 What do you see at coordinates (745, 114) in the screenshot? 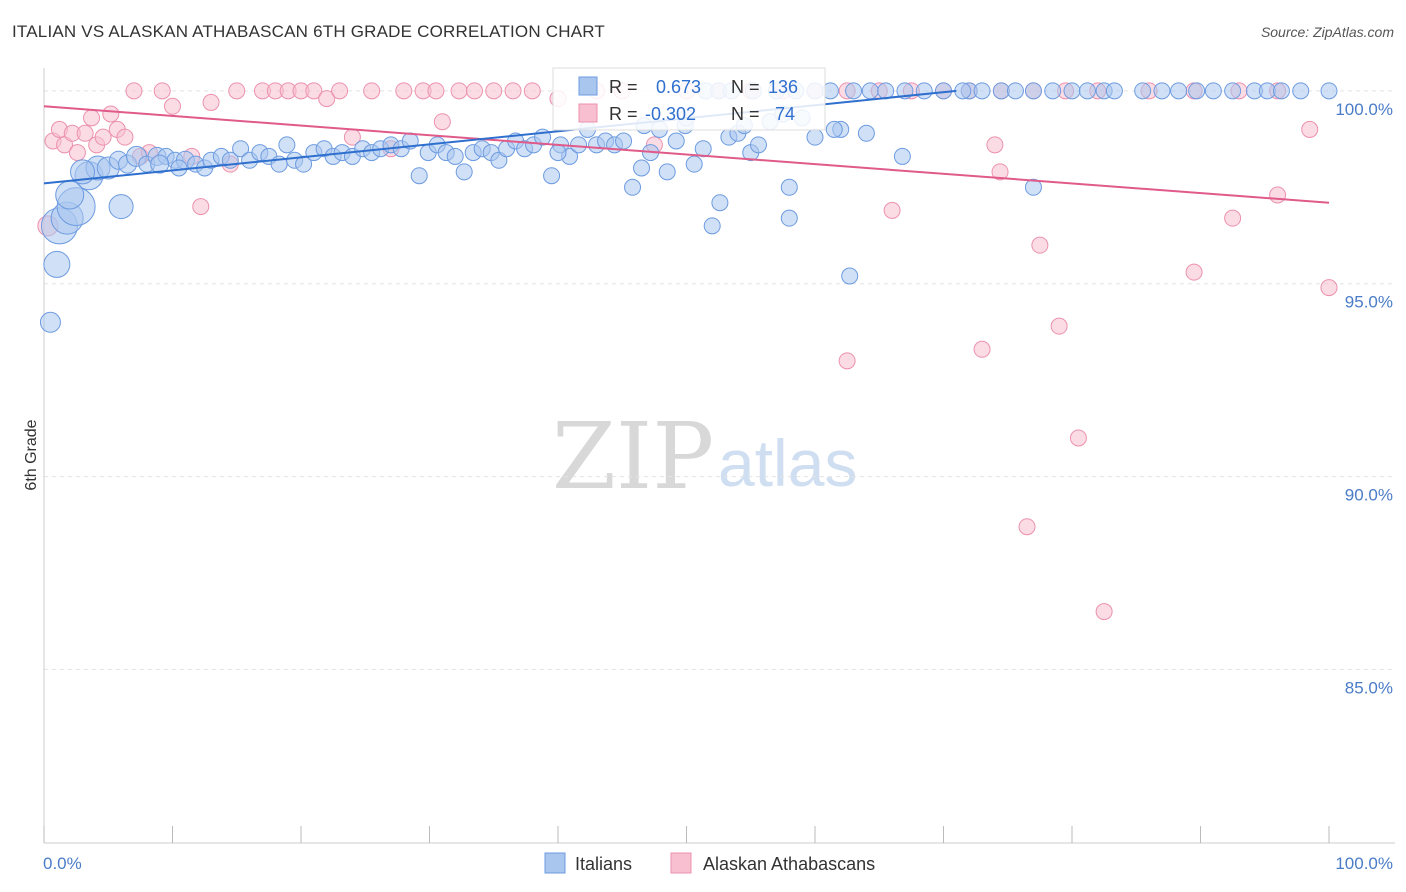
I see `legend-n-label-2: N =` at bounding box center [745, 114].